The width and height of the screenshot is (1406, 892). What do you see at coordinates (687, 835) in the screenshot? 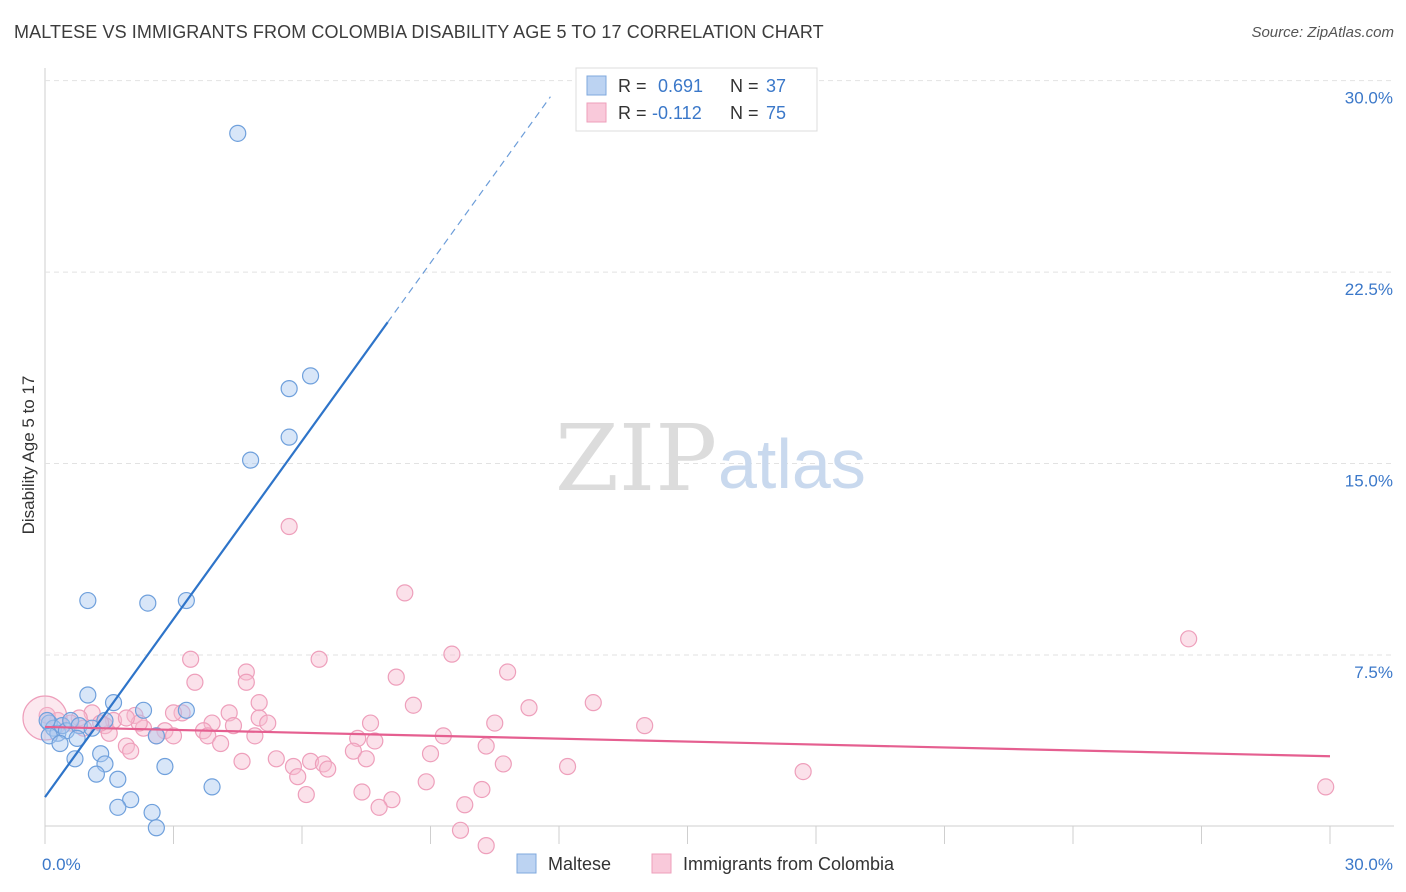
I see `x-ticks` at bounding box center [687, 835].